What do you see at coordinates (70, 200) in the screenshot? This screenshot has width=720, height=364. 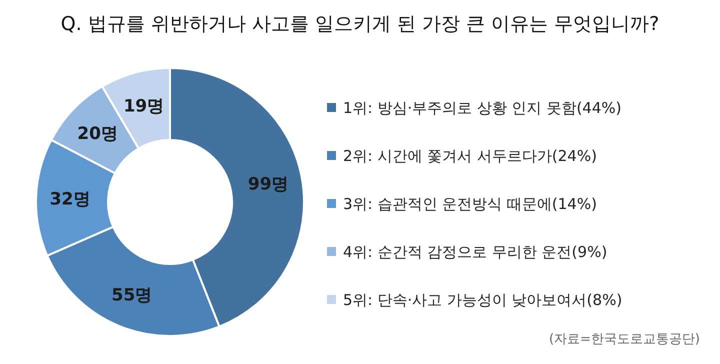 I see `data-label: 32명` at bounding box center [70, 200].